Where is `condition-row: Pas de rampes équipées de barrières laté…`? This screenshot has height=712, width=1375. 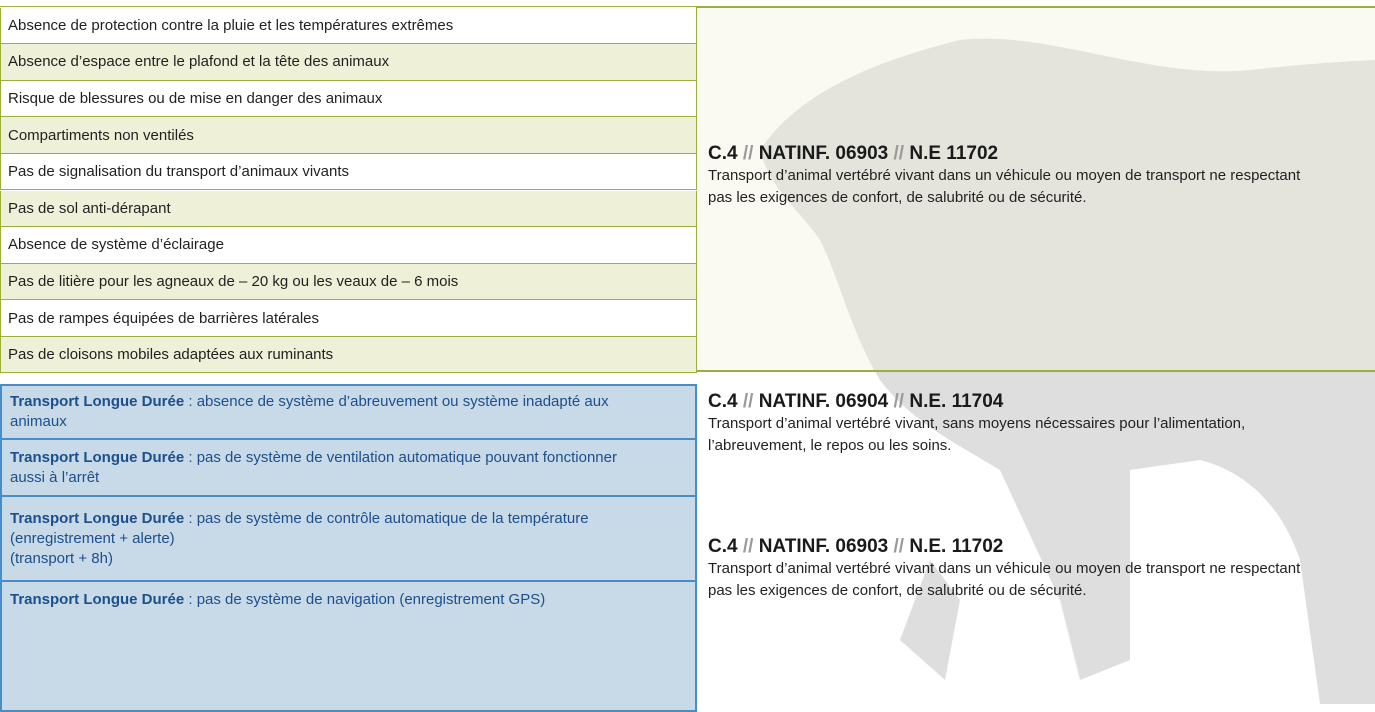
condition-row: Pas de rampes équipées de barrières laté… is located at coordinates (348, 318).